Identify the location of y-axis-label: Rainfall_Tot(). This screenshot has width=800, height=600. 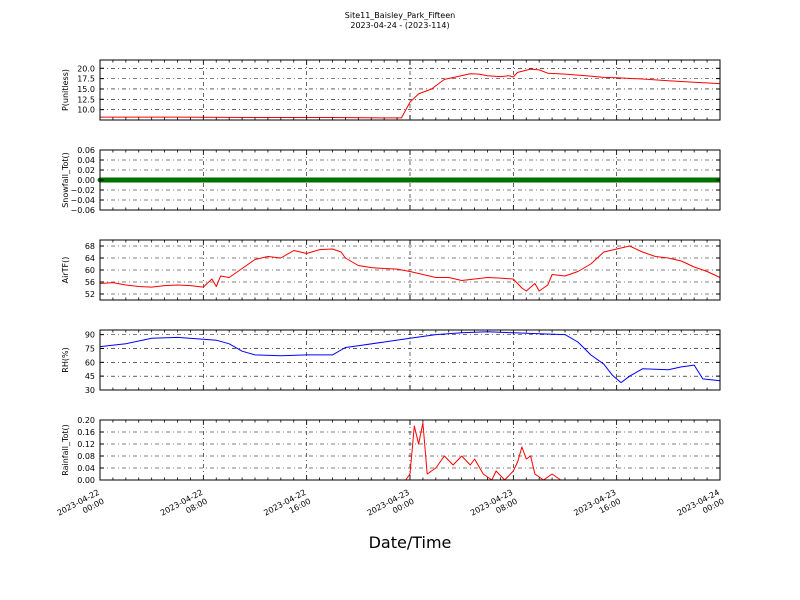
(65, 450).